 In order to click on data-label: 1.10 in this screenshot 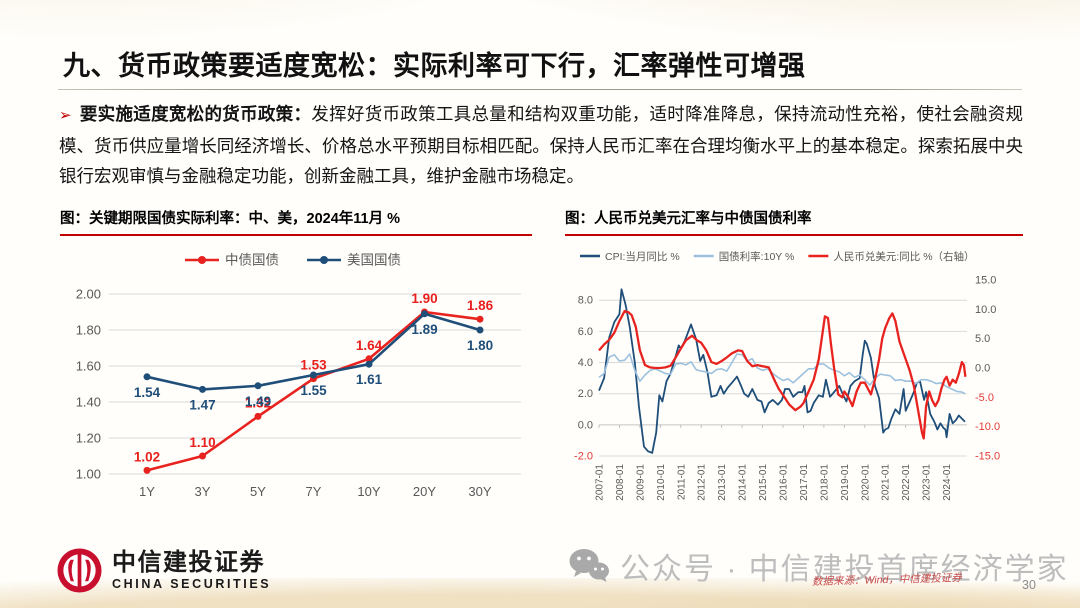, I will do `click(202, 442)`.